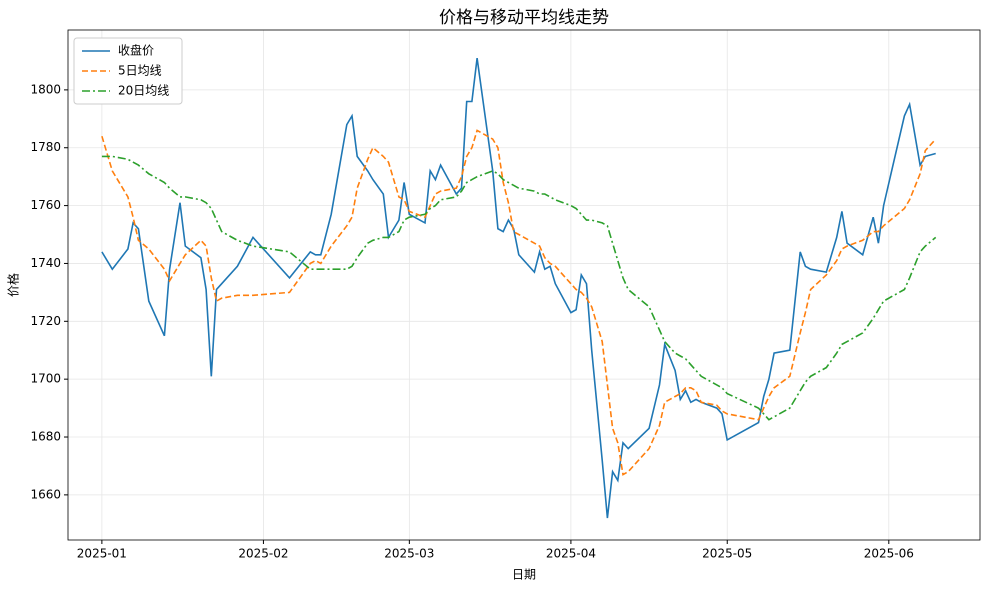 This screenshot has width=989, height=590. Describe the element at coordinates (524, 575) in the screenshot. I see `x-axis-label: 日期` at that location.